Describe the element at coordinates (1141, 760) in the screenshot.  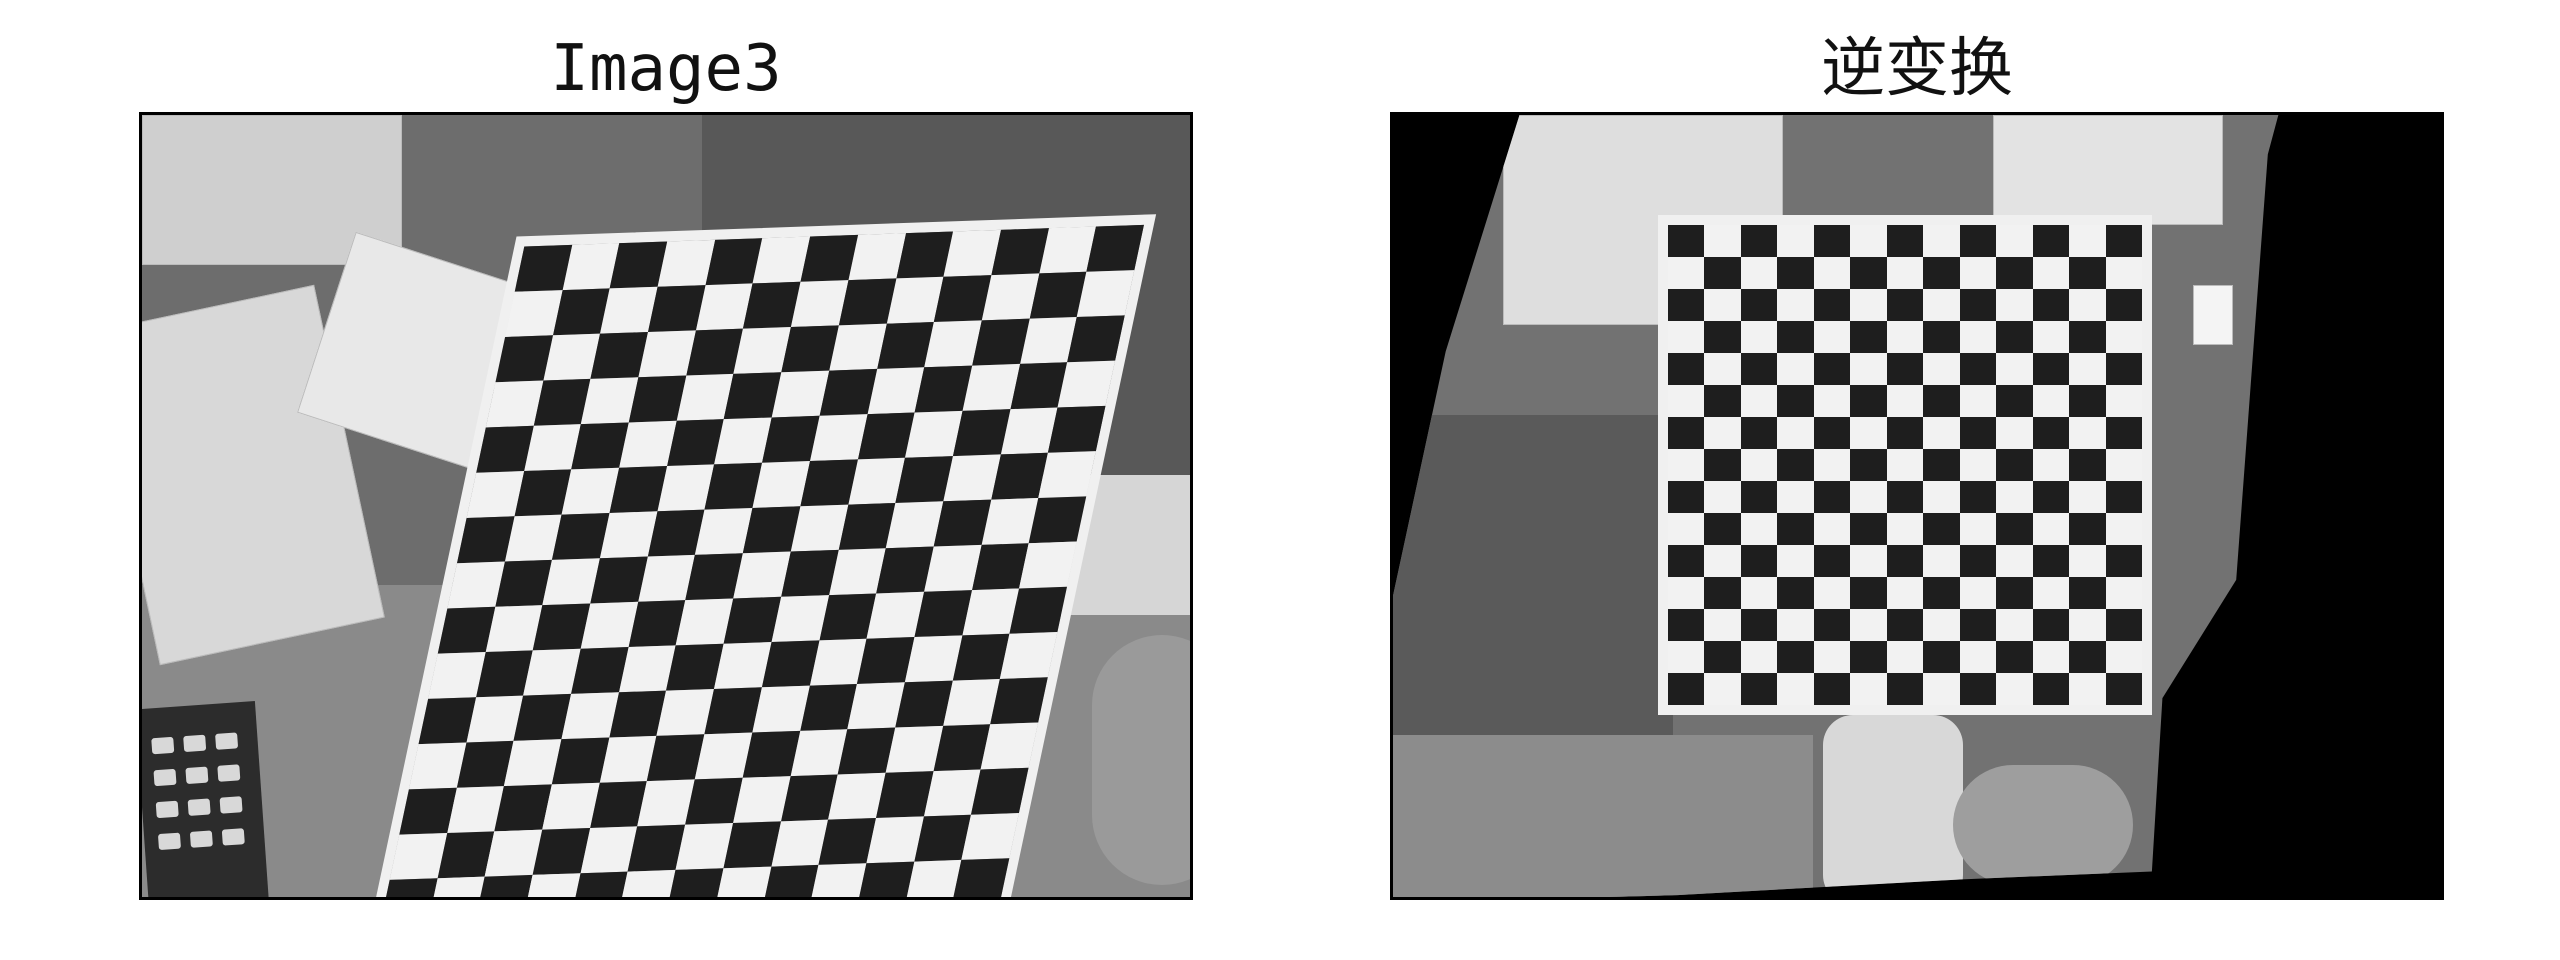
I see `knee` at that location.